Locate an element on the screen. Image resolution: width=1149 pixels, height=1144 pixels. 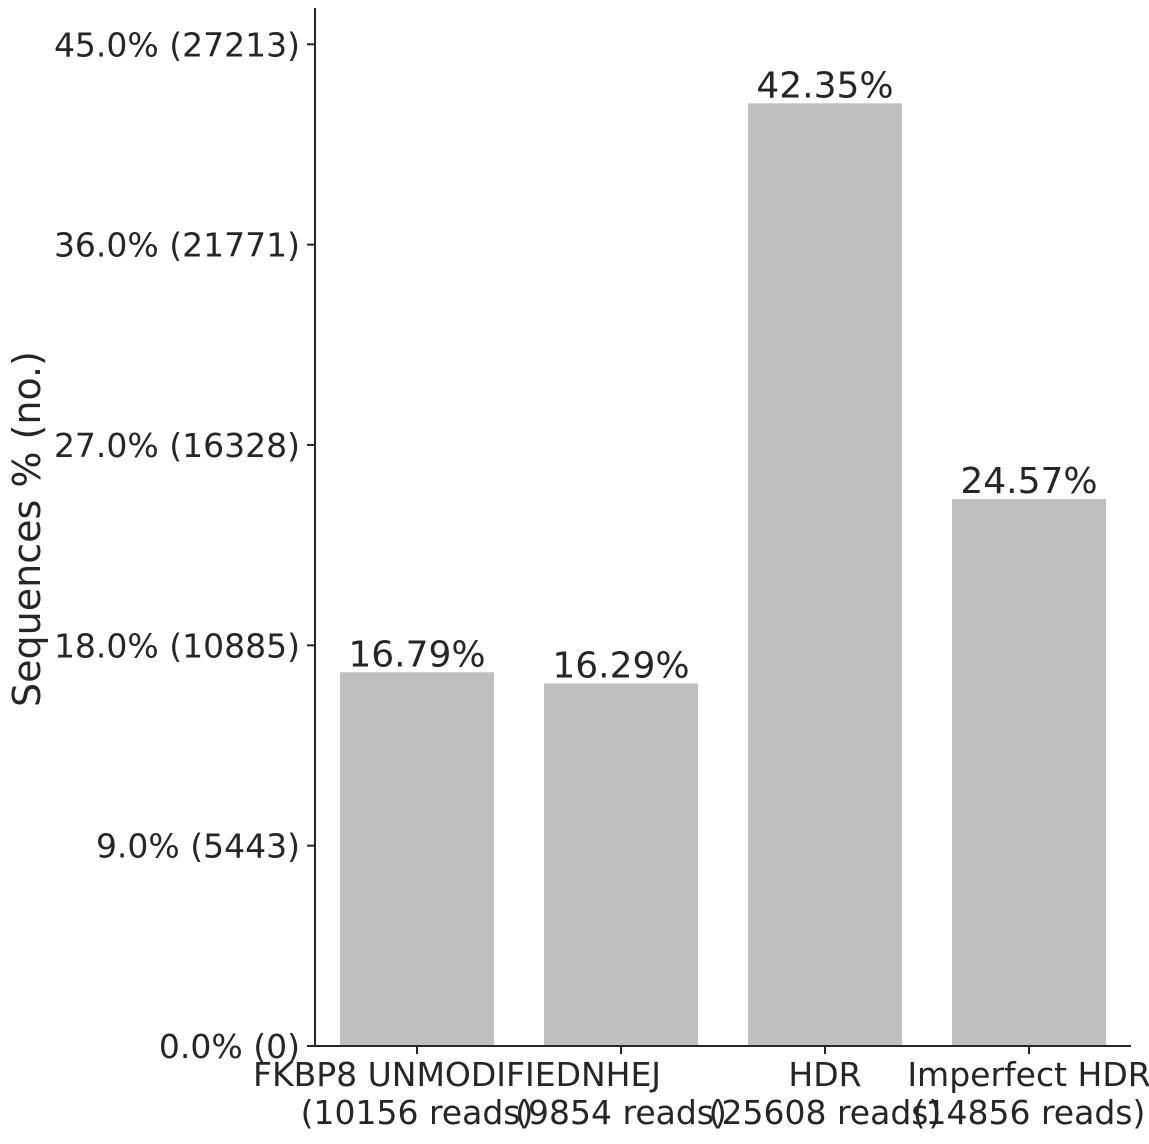
x-tick-label-line: FKBP8 UNMODIFIED is located at coordinates (417, 1074).